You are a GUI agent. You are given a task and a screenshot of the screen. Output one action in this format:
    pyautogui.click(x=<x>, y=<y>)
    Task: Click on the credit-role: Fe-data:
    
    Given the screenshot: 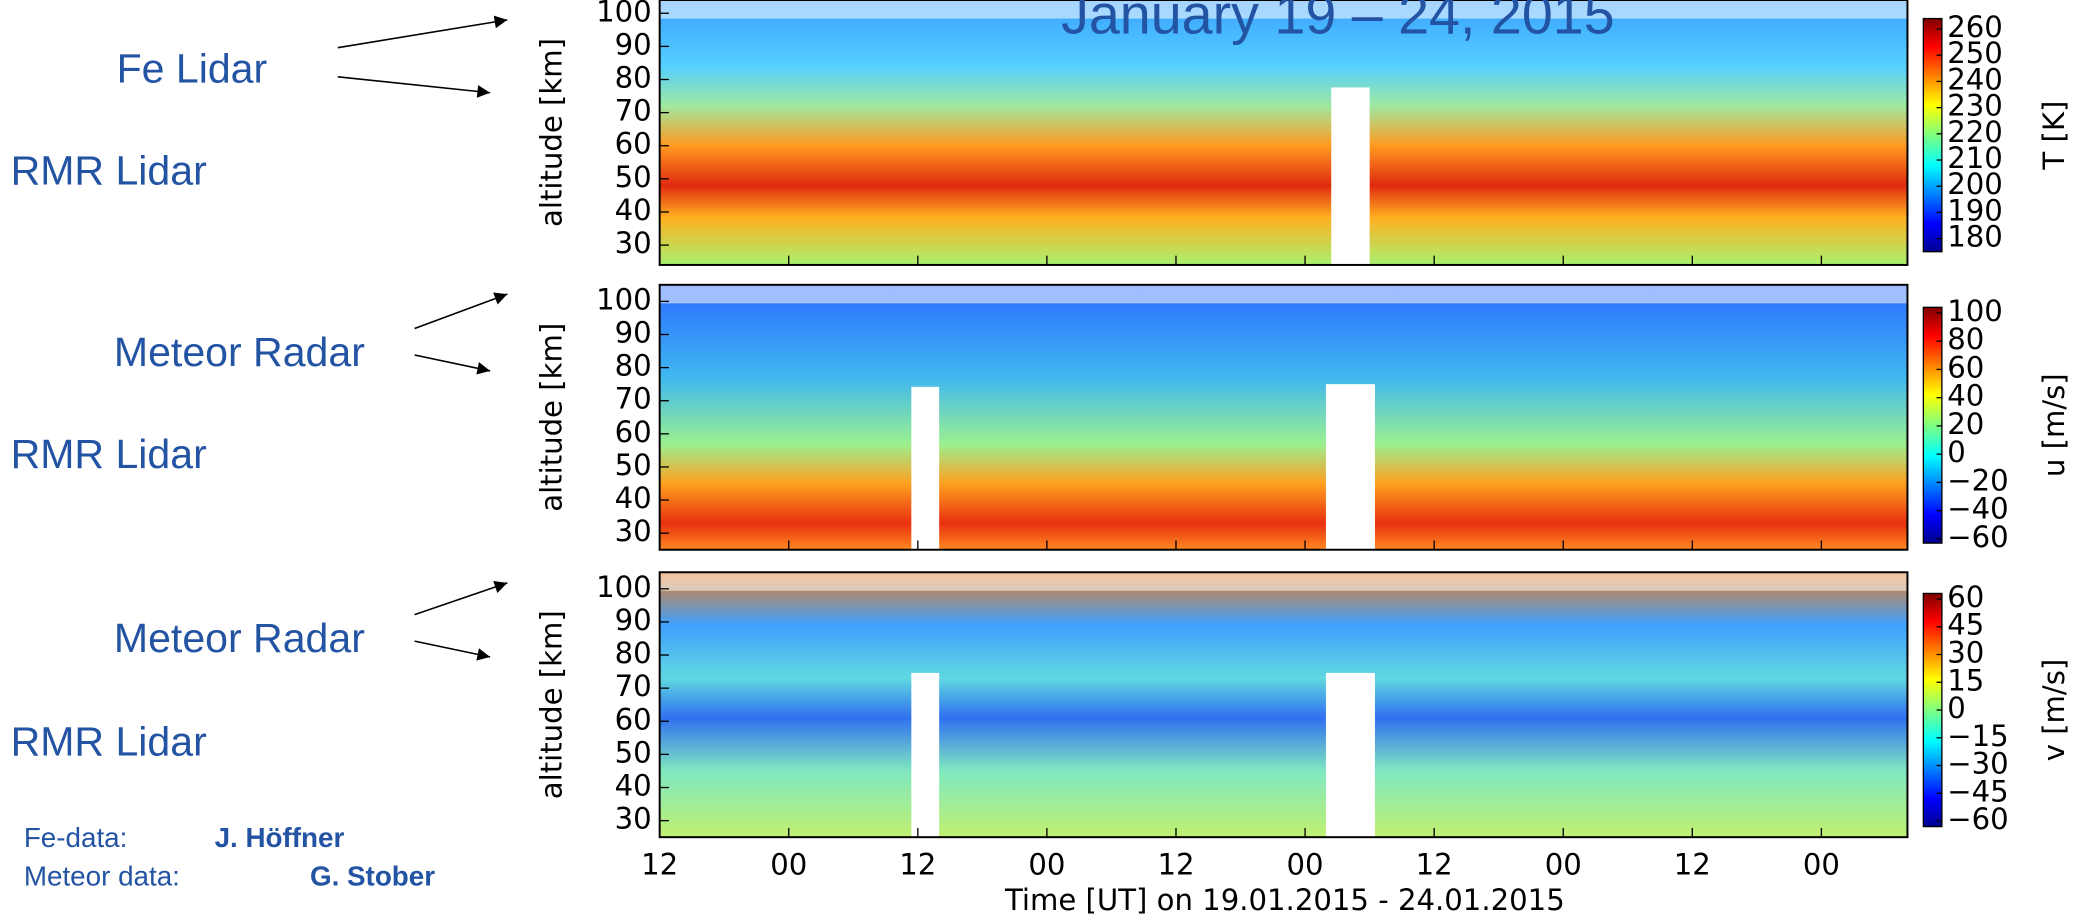 What is the action you would take?
    pyautogui.click(x=76, y=837)
    